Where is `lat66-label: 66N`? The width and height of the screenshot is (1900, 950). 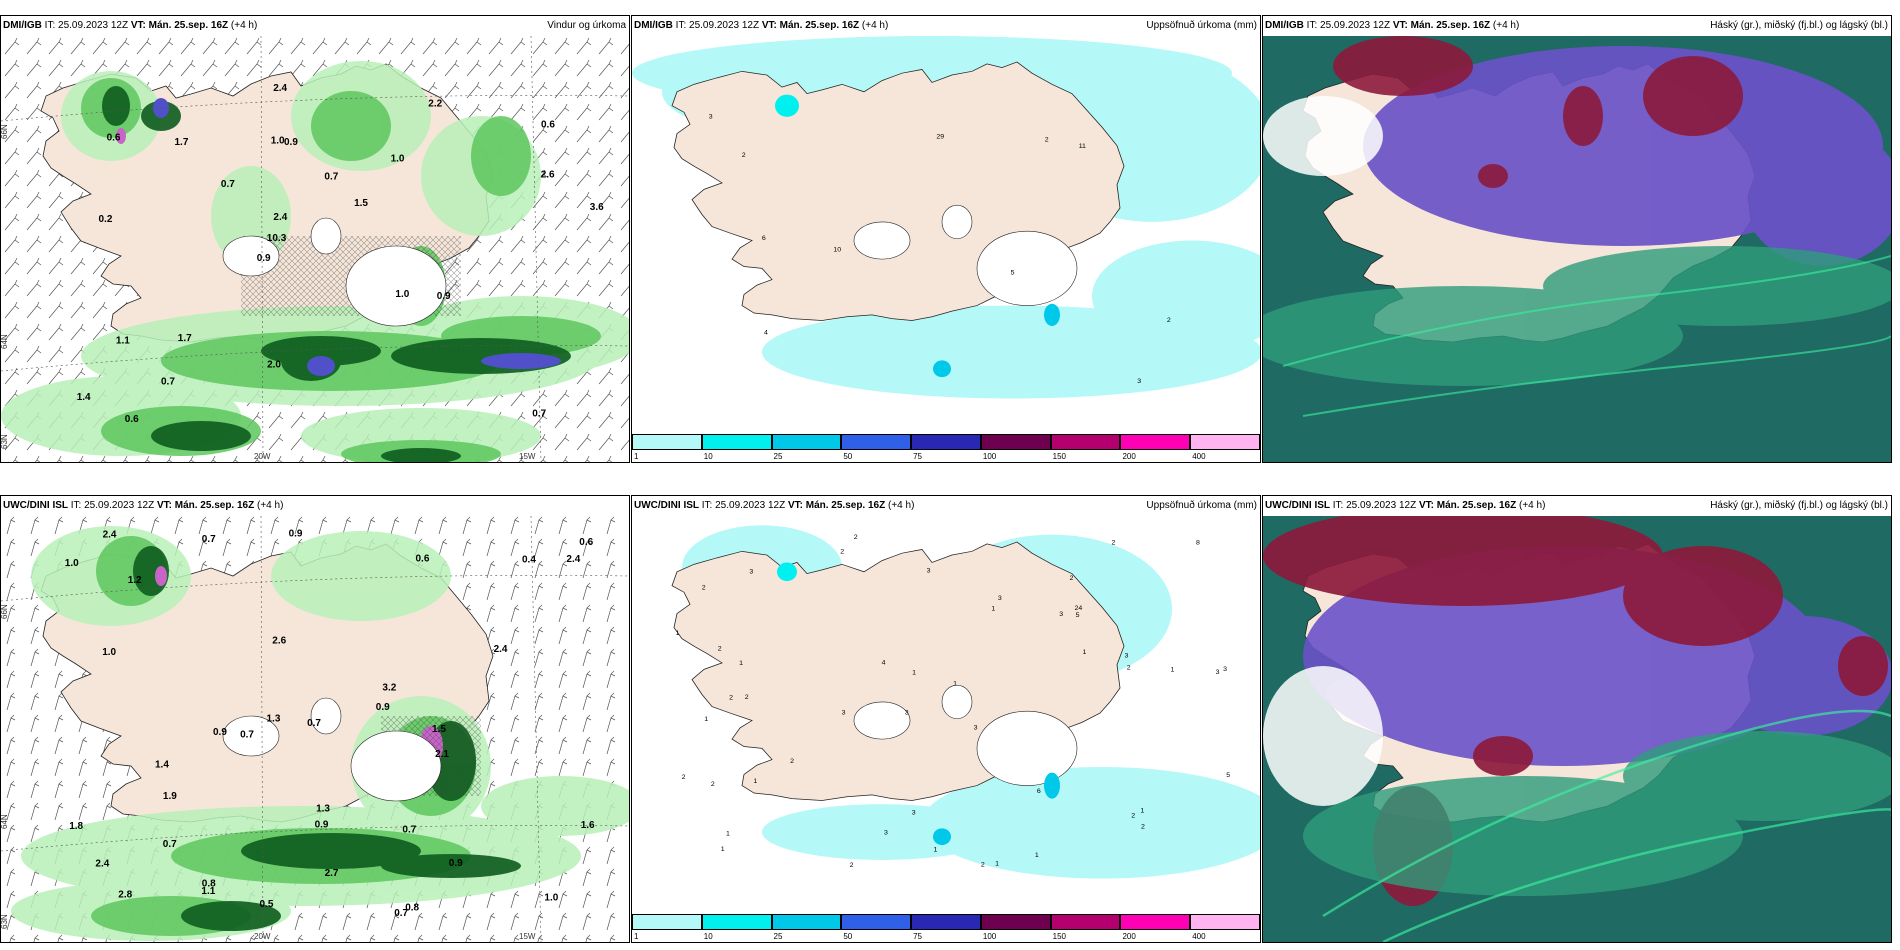
lat66-label: 66N is located at coordinates (5, 131).